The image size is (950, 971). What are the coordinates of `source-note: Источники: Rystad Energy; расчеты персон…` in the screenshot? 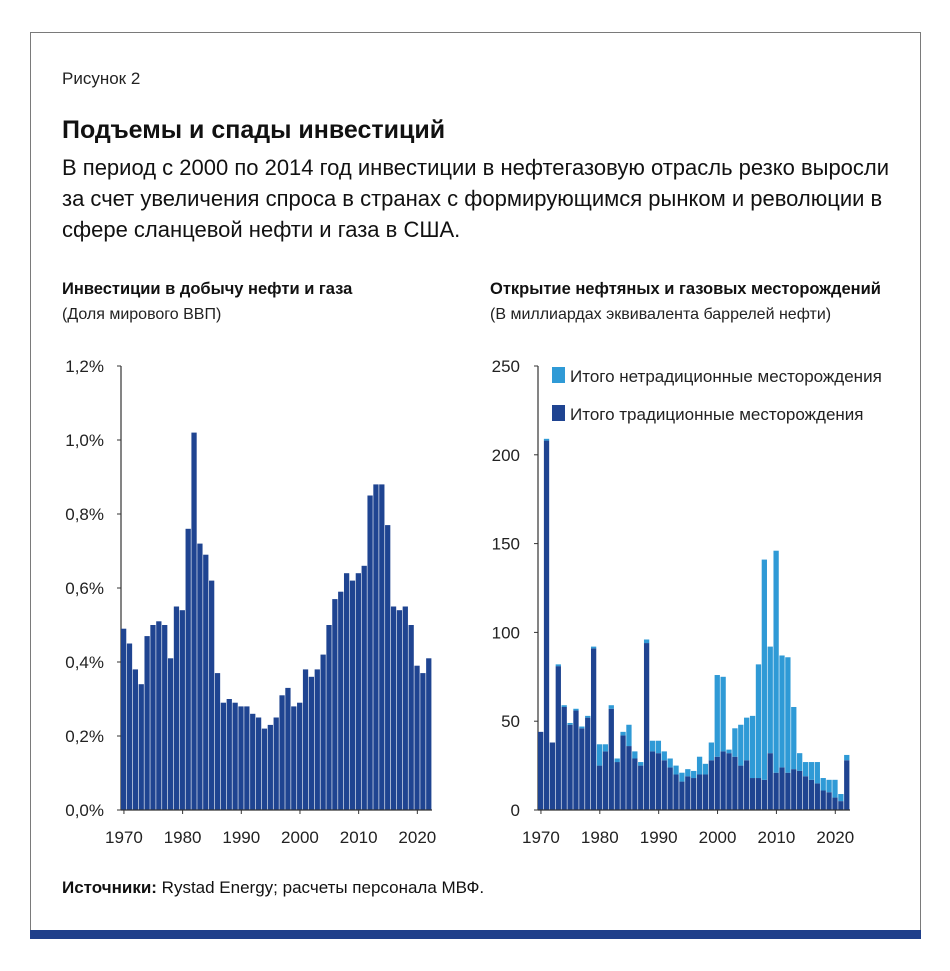 It's located at (273, 888).